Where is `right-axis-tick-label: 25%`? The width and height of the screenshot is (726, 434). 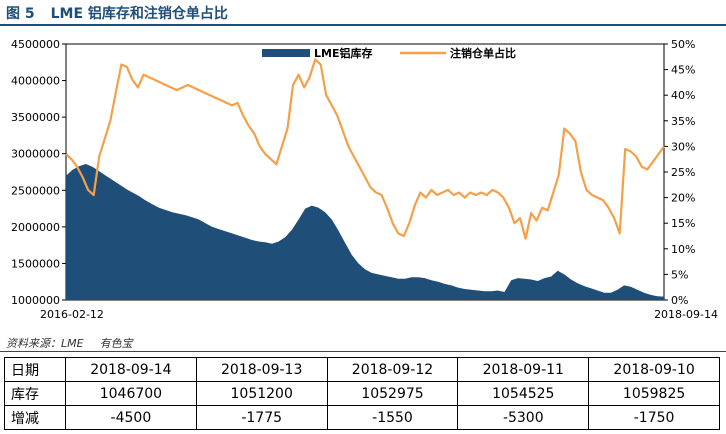 right-axis-tick-label: 25% is located at coordinates (683, 172).